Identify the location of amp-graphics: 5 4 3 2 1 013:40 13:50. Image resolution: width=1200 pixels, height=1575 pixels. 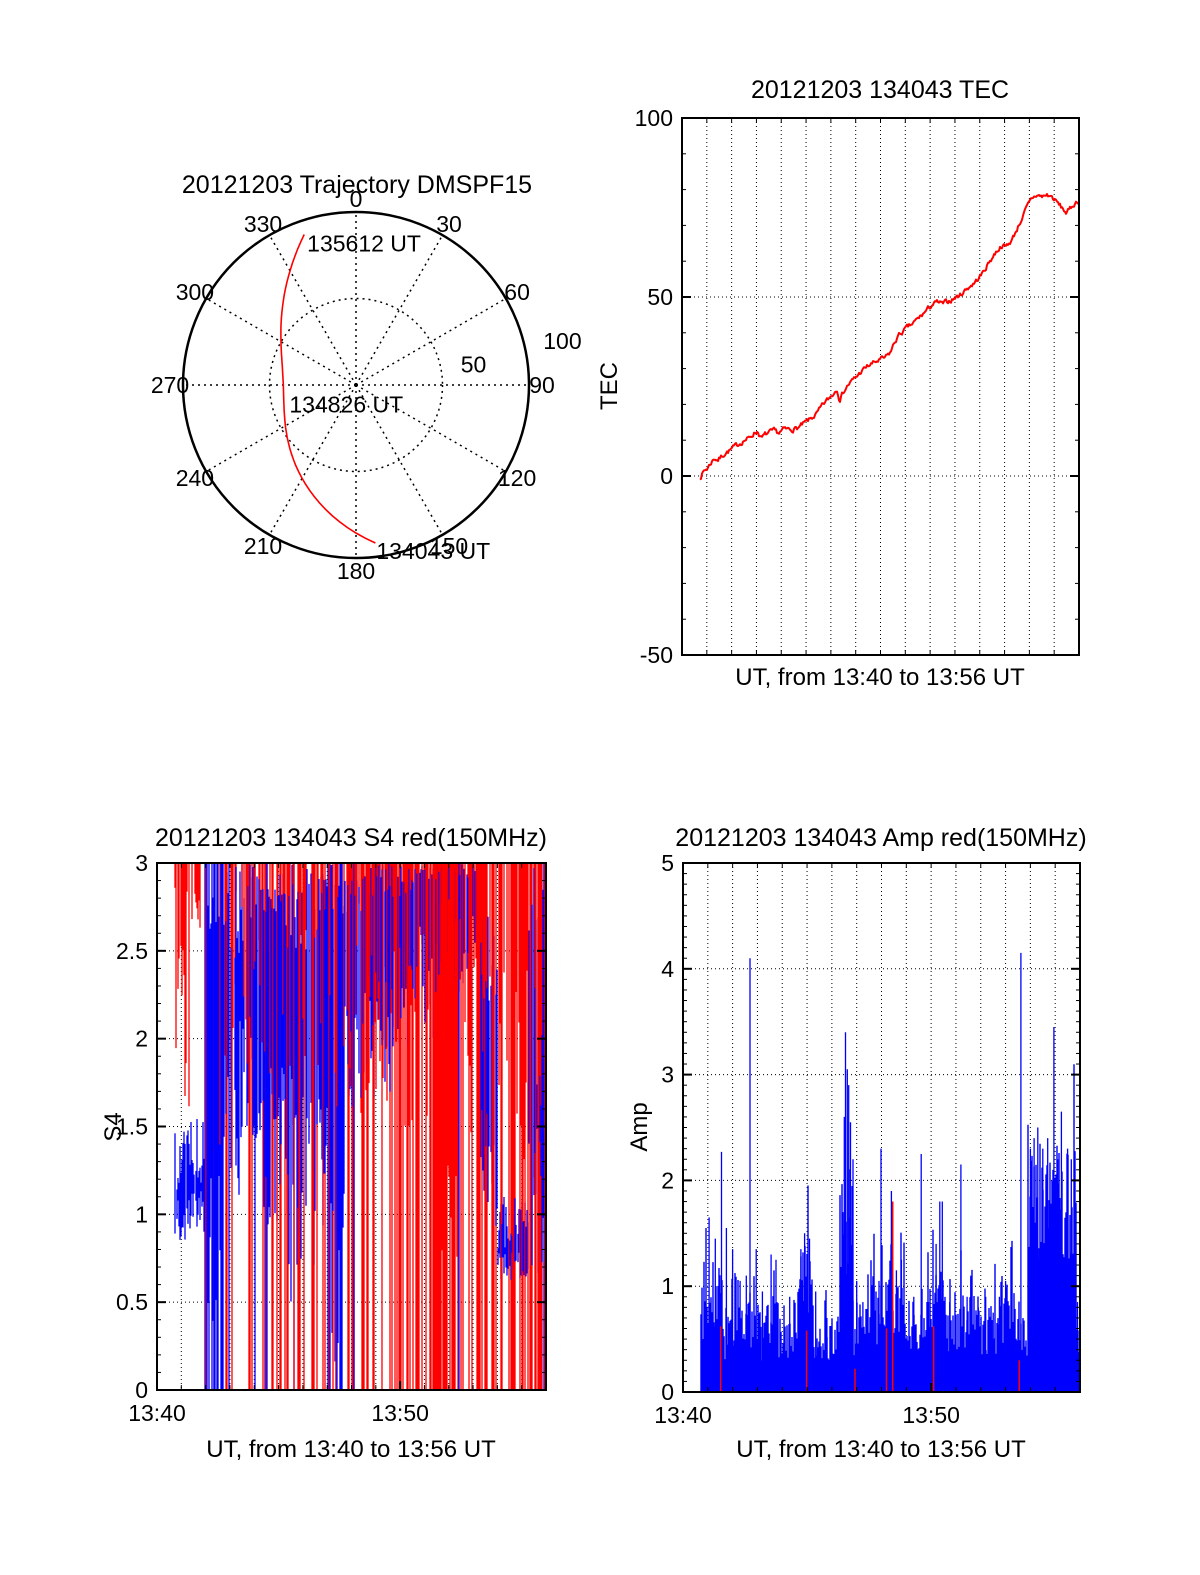
(867, 1139).